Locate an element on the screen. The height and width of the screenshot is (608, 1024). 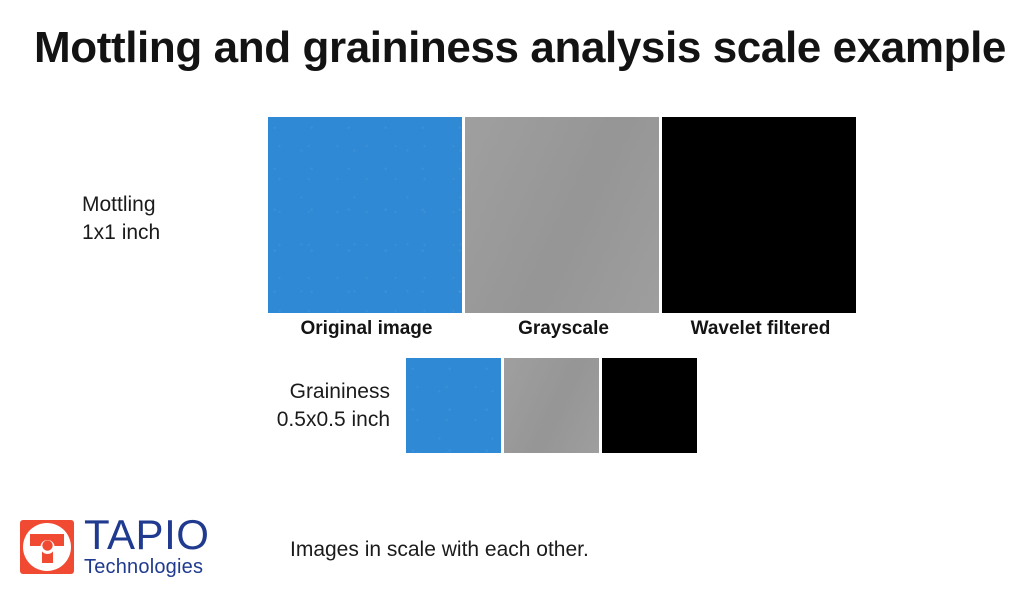
mottling-grayscale-panel is located at coordinates (562, 215).